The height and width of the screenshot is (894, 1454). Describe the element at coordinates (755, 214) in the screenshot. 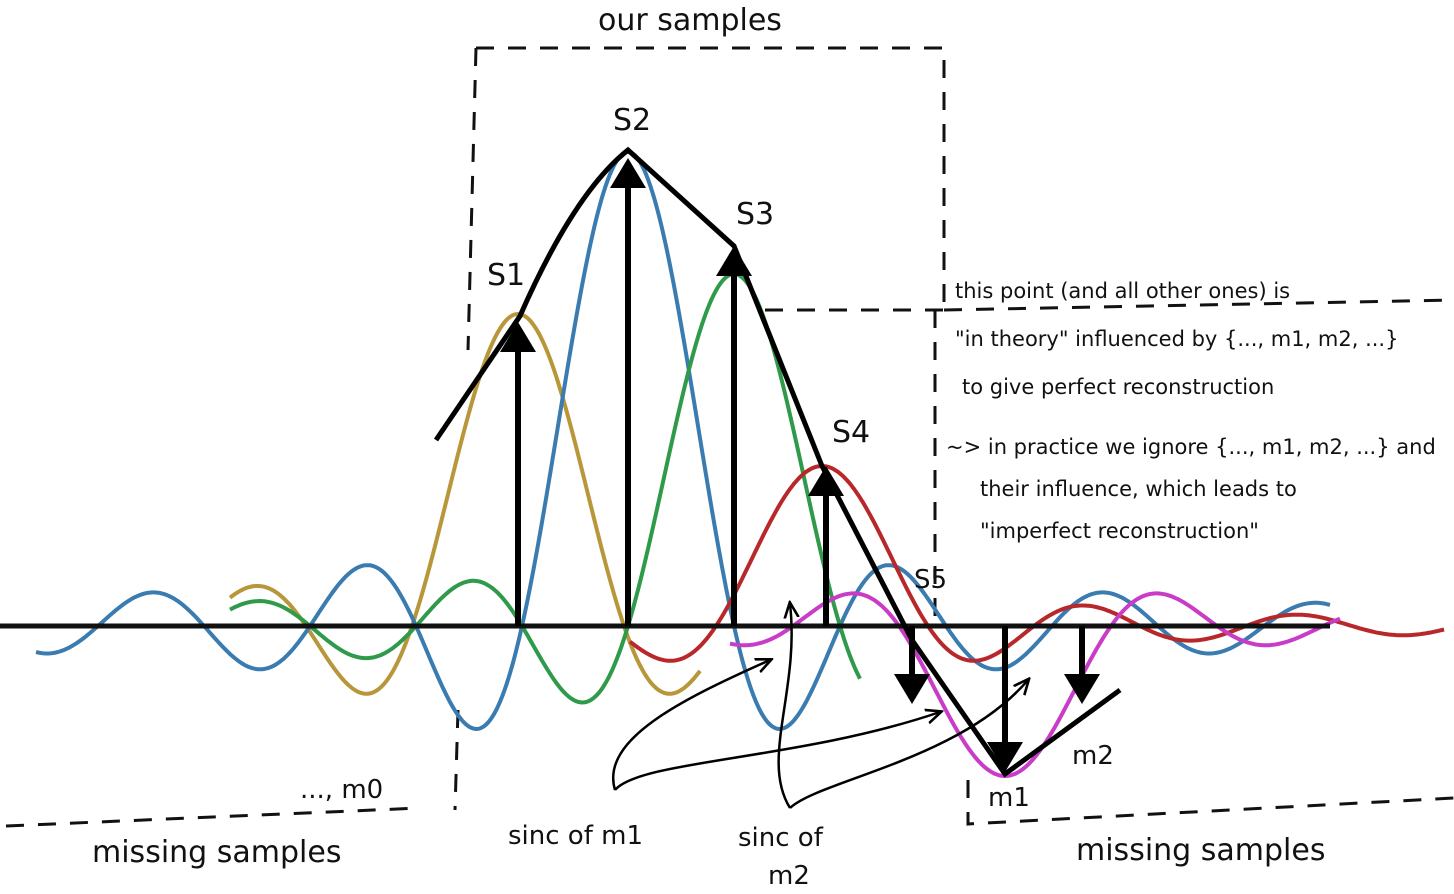

I see `label-s3: S3` at that location.